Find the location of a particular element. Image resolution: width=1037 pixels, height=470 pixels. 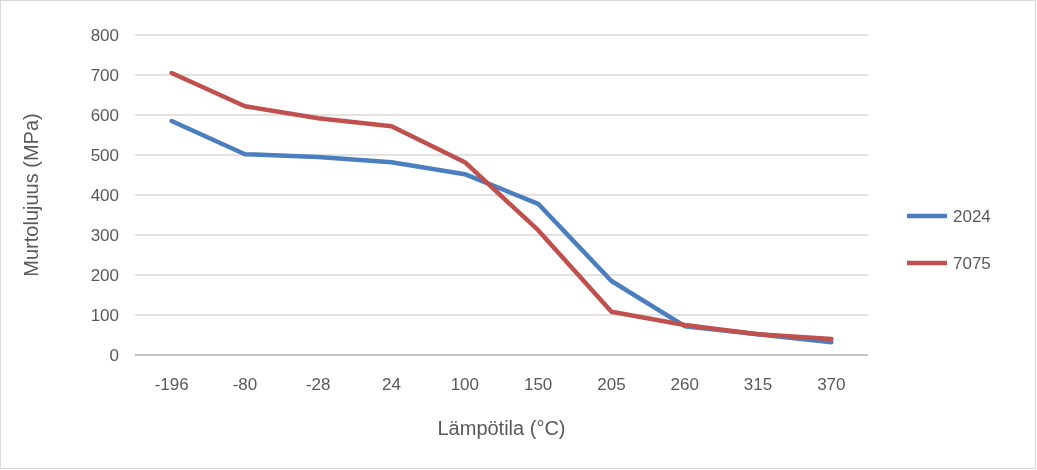

x-tick-label: 100 is located at coordinates (465, 384).